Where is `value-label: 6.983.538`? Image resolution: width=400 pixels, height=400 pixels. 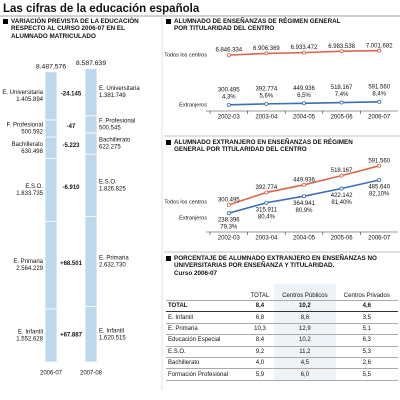
value-label: 6.983.538 is located at coordinates (341, 47).